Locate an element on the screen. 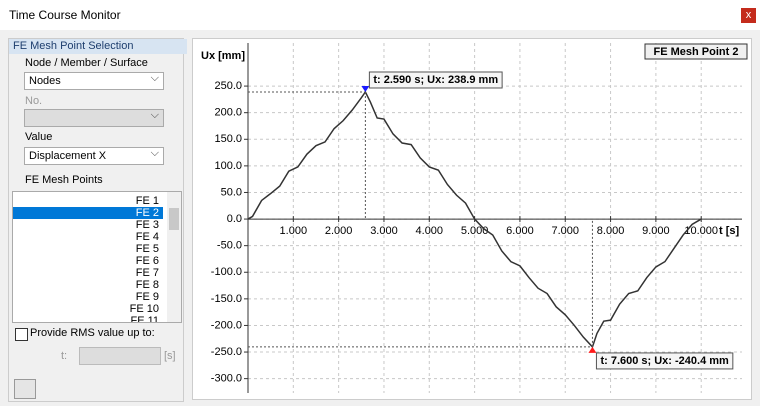 The image size is (760, 406). y-tick-label: 150.0 is located at coordinates (228, 139).